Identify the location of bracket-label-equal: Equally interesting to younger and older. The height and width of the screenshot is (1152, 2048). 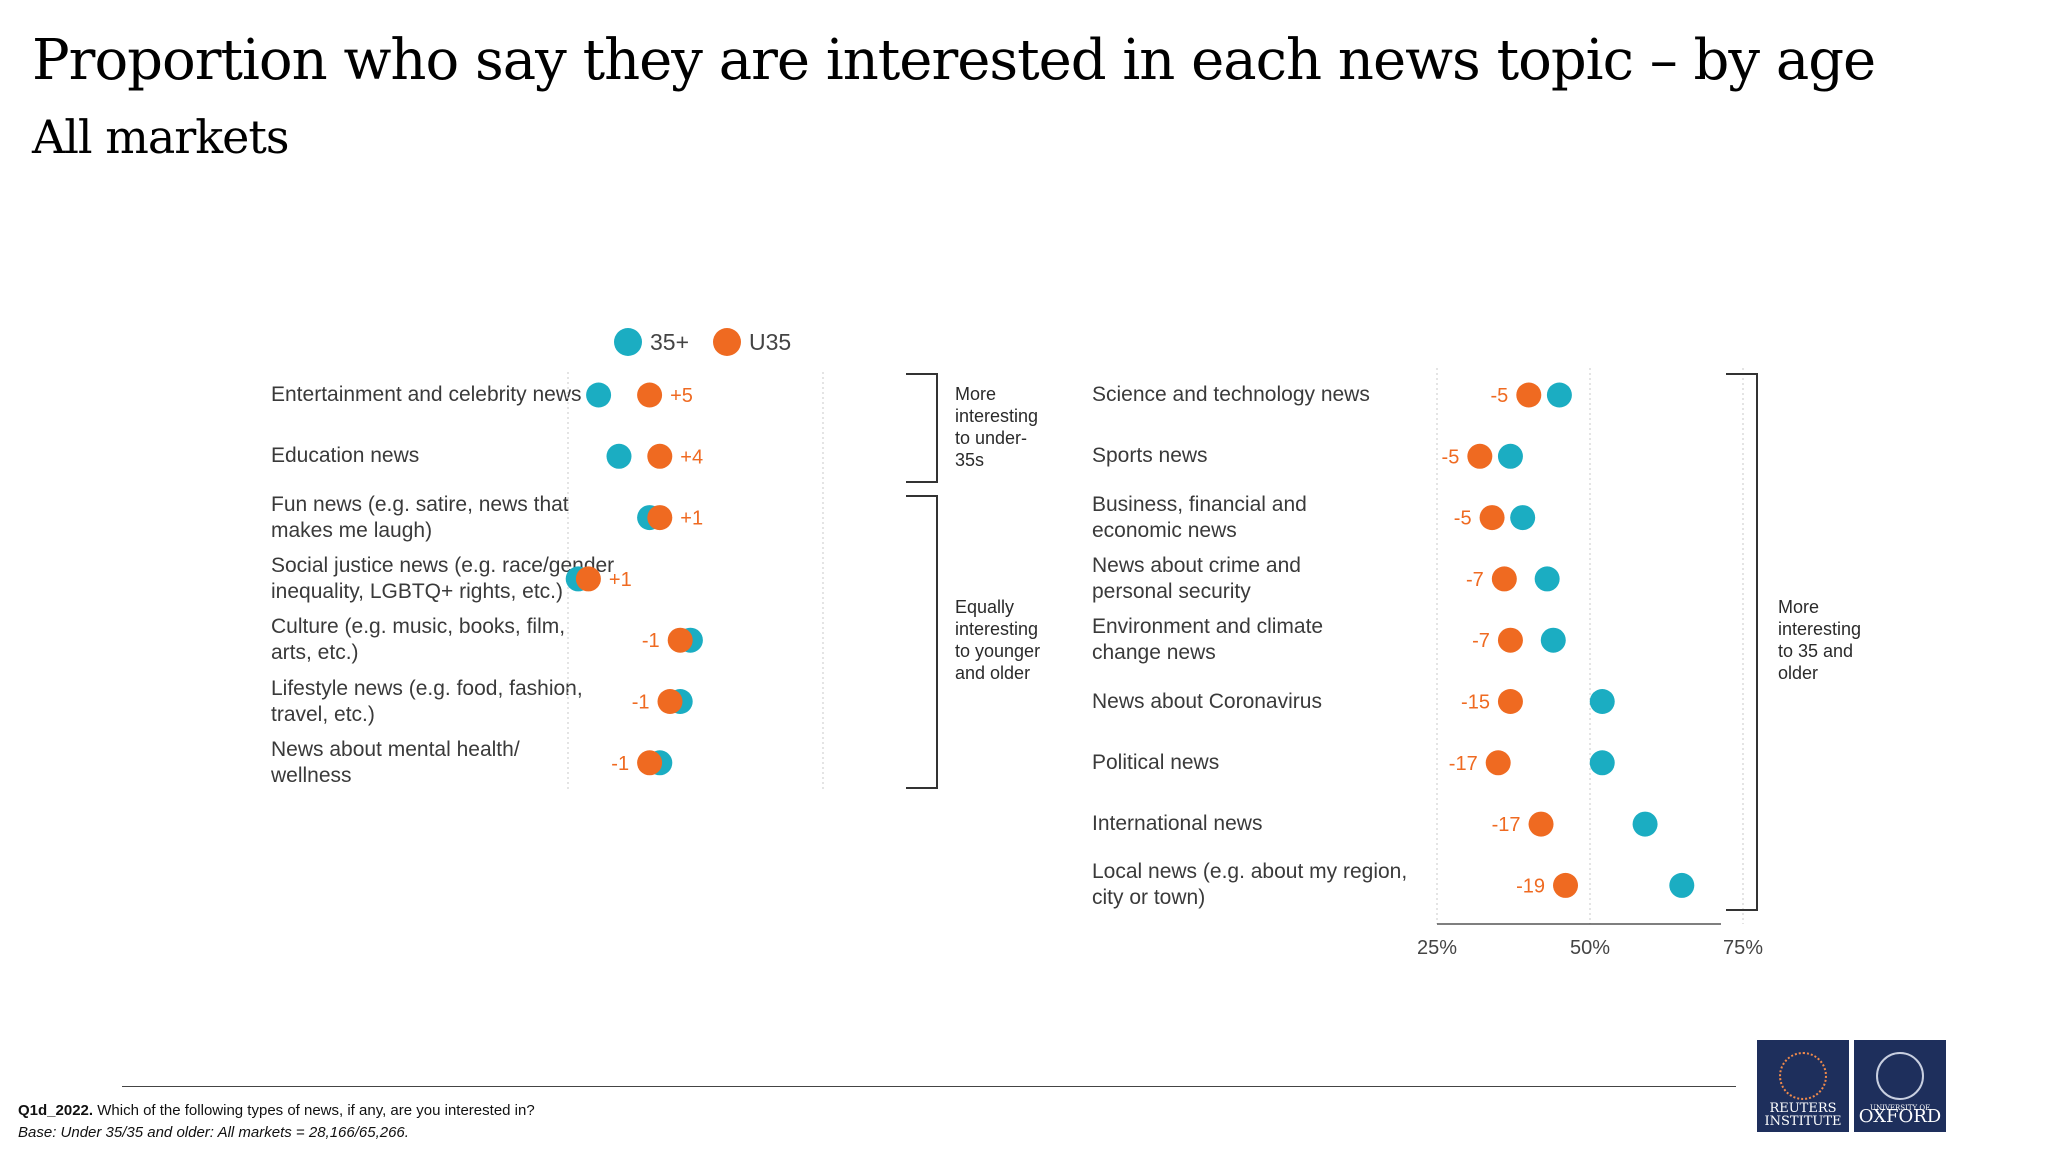
(998, 640).